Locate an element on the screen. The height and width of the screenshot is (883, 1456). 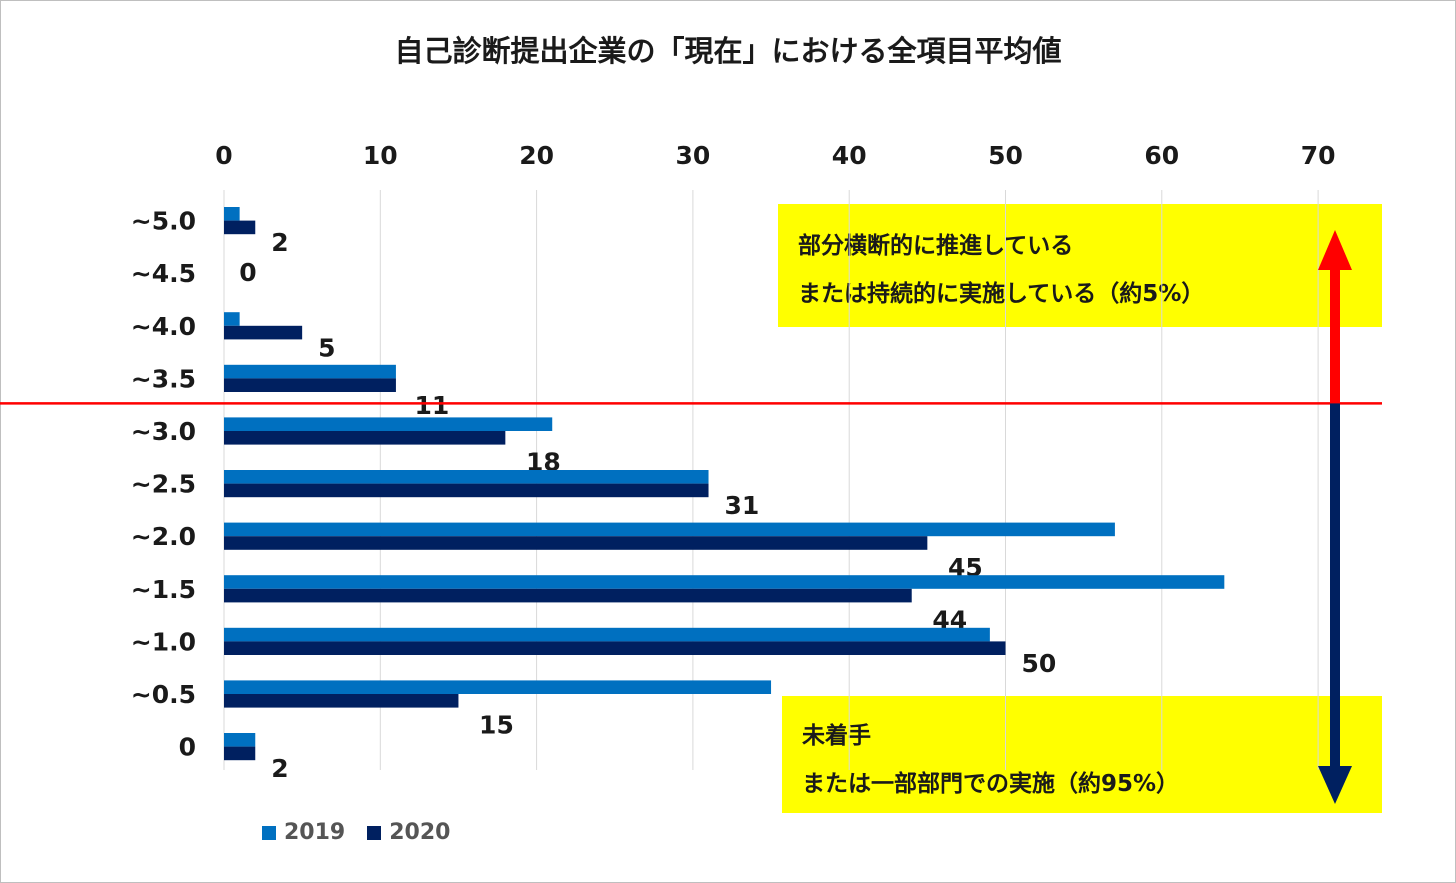
y-category-label: ~1.0 is located at coordinates (163, 641).